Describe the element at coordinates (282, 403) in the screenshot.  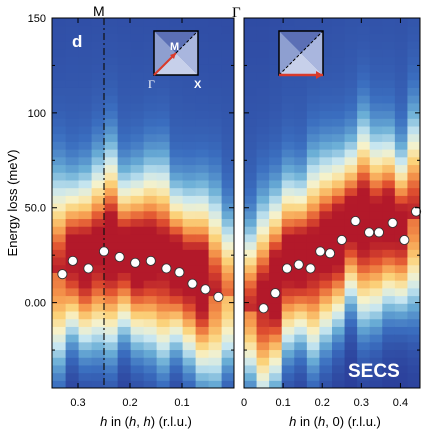
I see `x-tick-label: 0.1` at that location.